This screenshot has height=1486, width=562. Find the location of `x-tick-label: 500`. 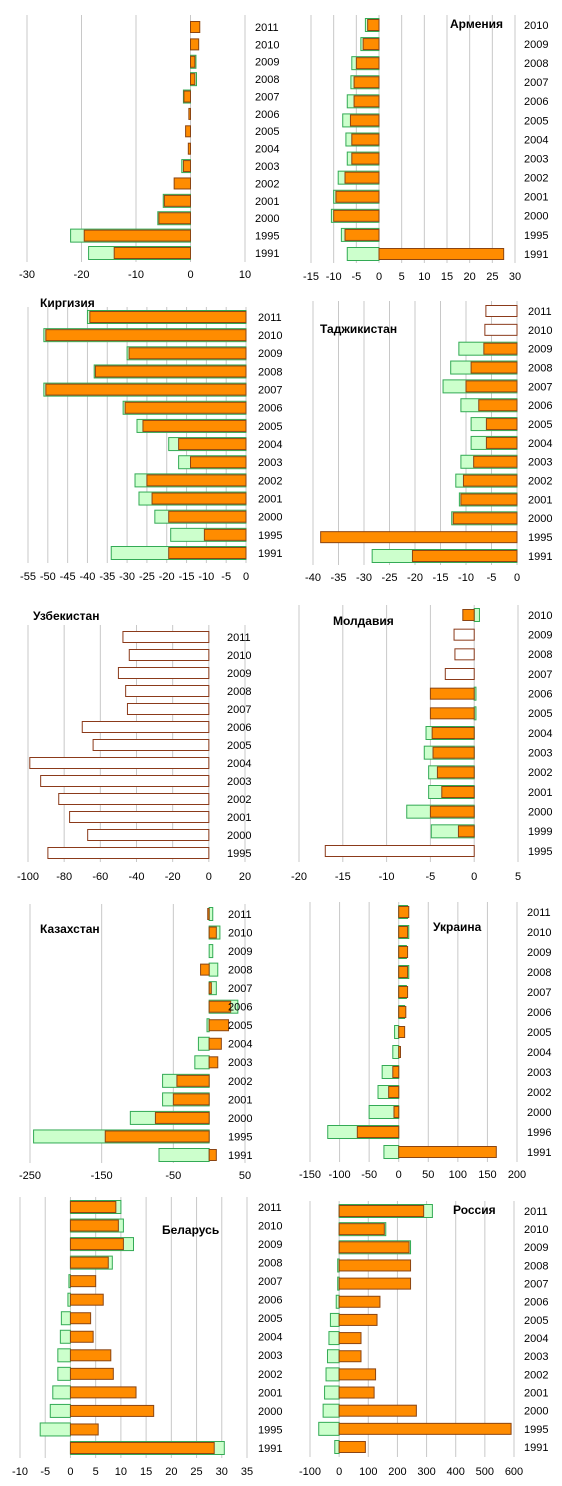

x-tick-label: 500 is located at coordinates (485, 1472).